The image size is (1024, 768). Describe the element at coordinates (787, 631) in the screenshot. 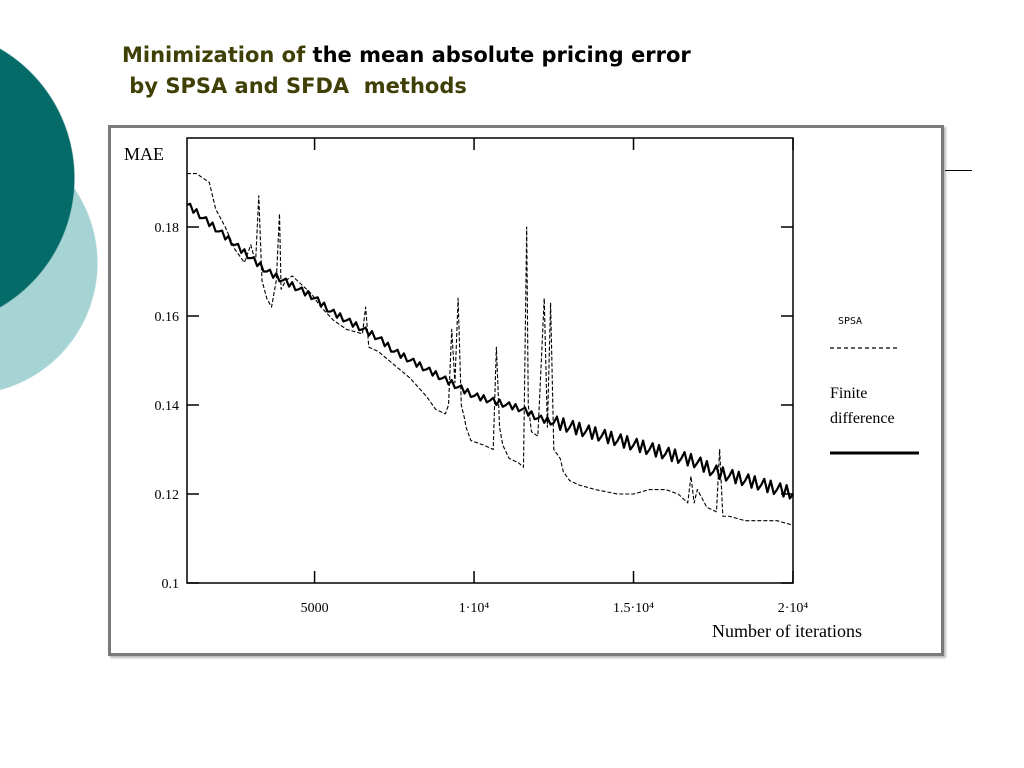

I see `x-axis-title: Number of iterations` at that location.